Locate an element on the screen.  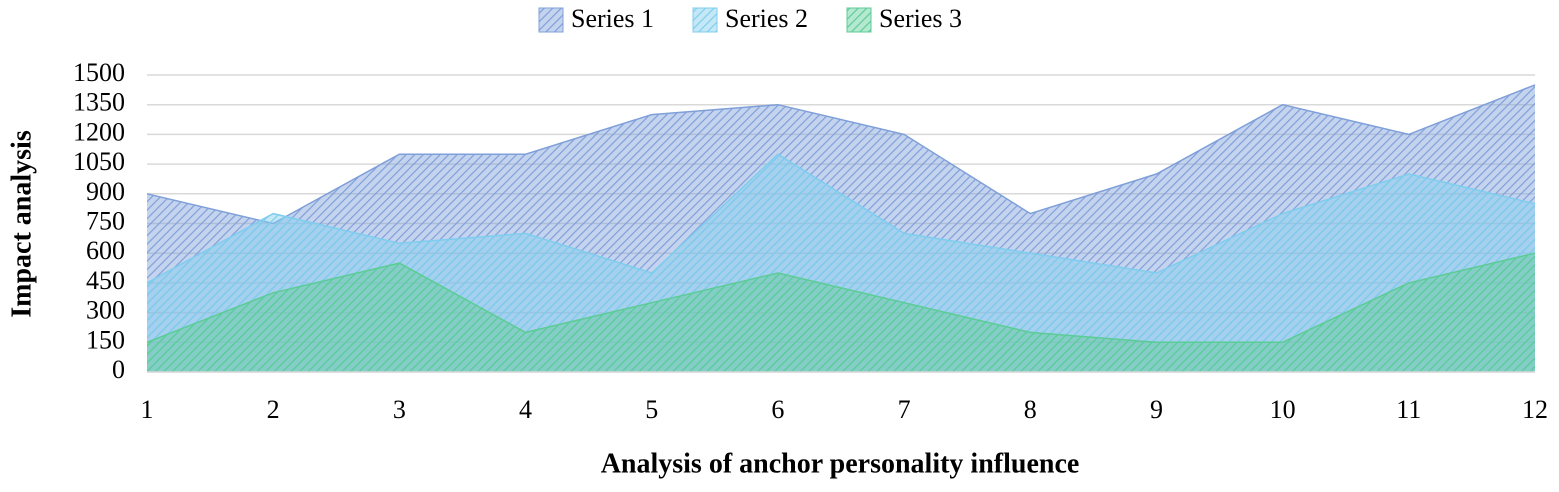
legend-label: Series 3 is located at coordinates (920, 18).